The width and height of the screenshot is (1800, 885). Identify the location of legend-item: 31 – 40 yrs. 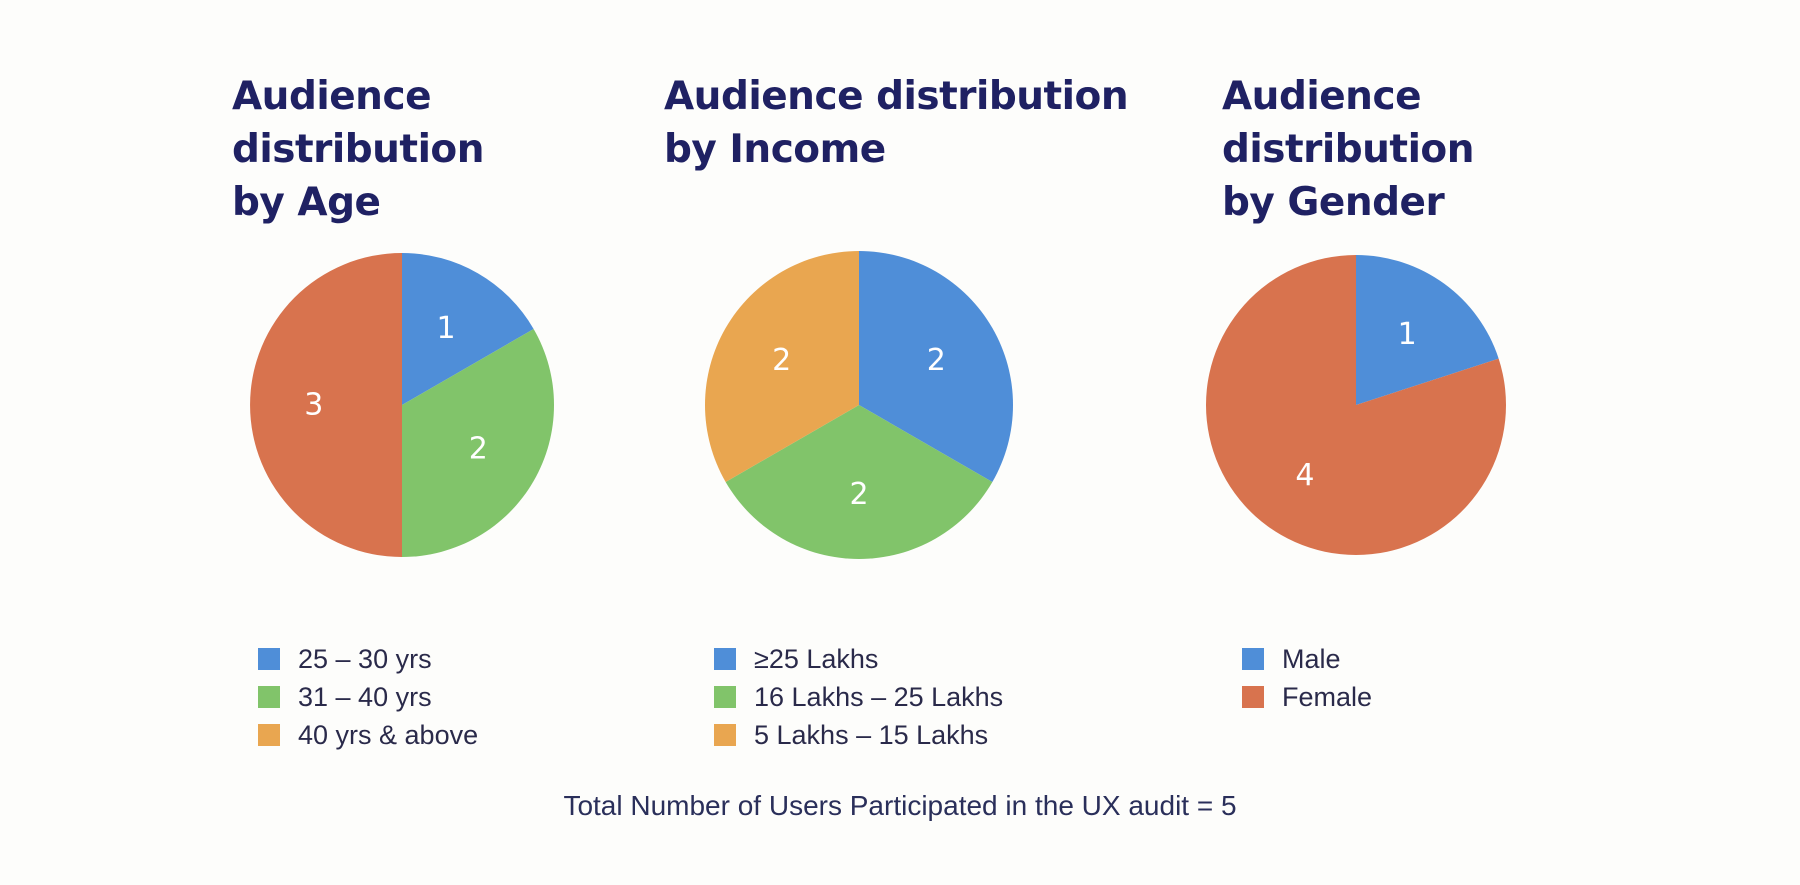
(368, 697).